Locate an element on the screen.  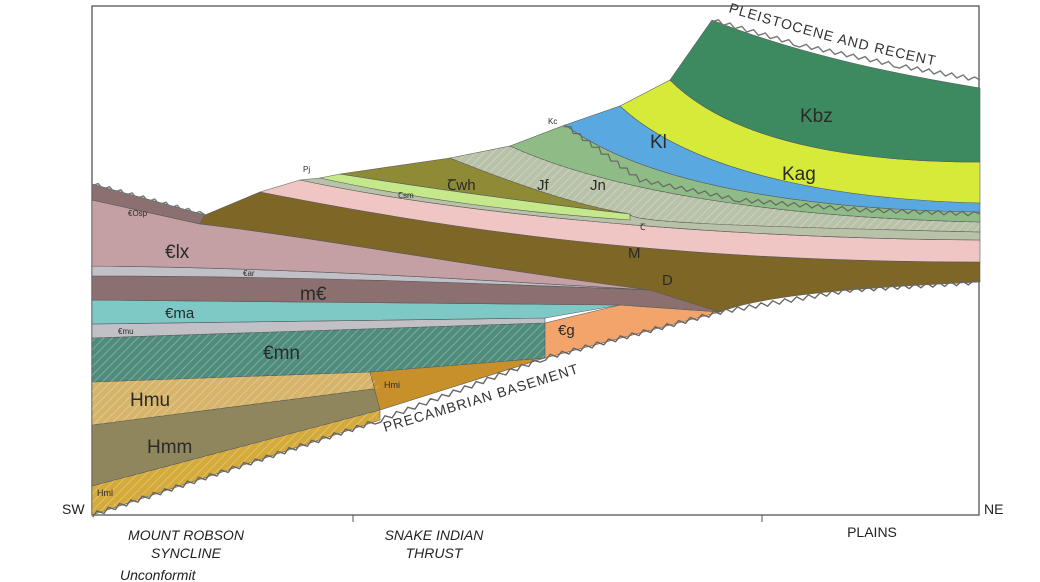
label-clx: €lx is located at coordinates (177, 252).